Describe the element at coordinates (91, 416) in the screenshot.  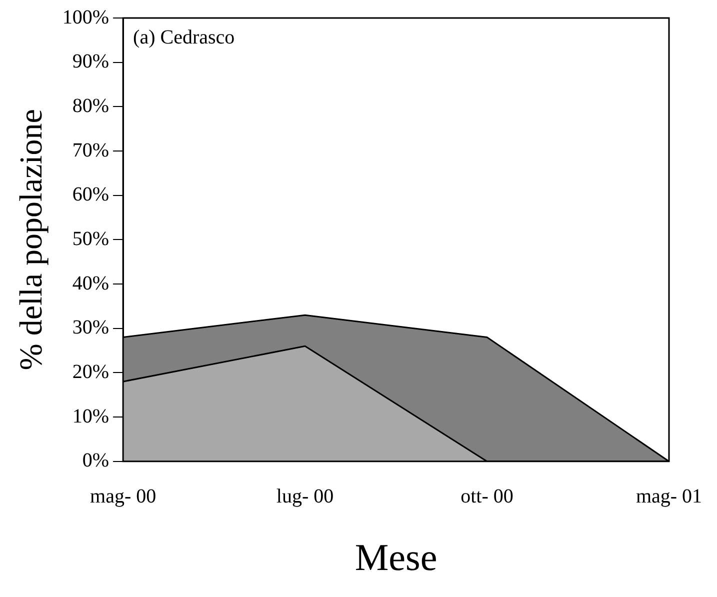
I see `y-tick-label: 10%` at that location.